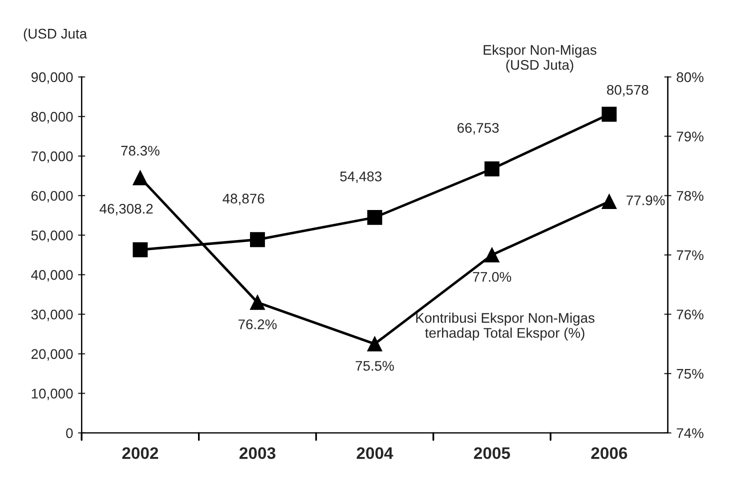 This screenshot has height=481, width=742. I want to click on data-label: 77.9%, so click(645, 200).